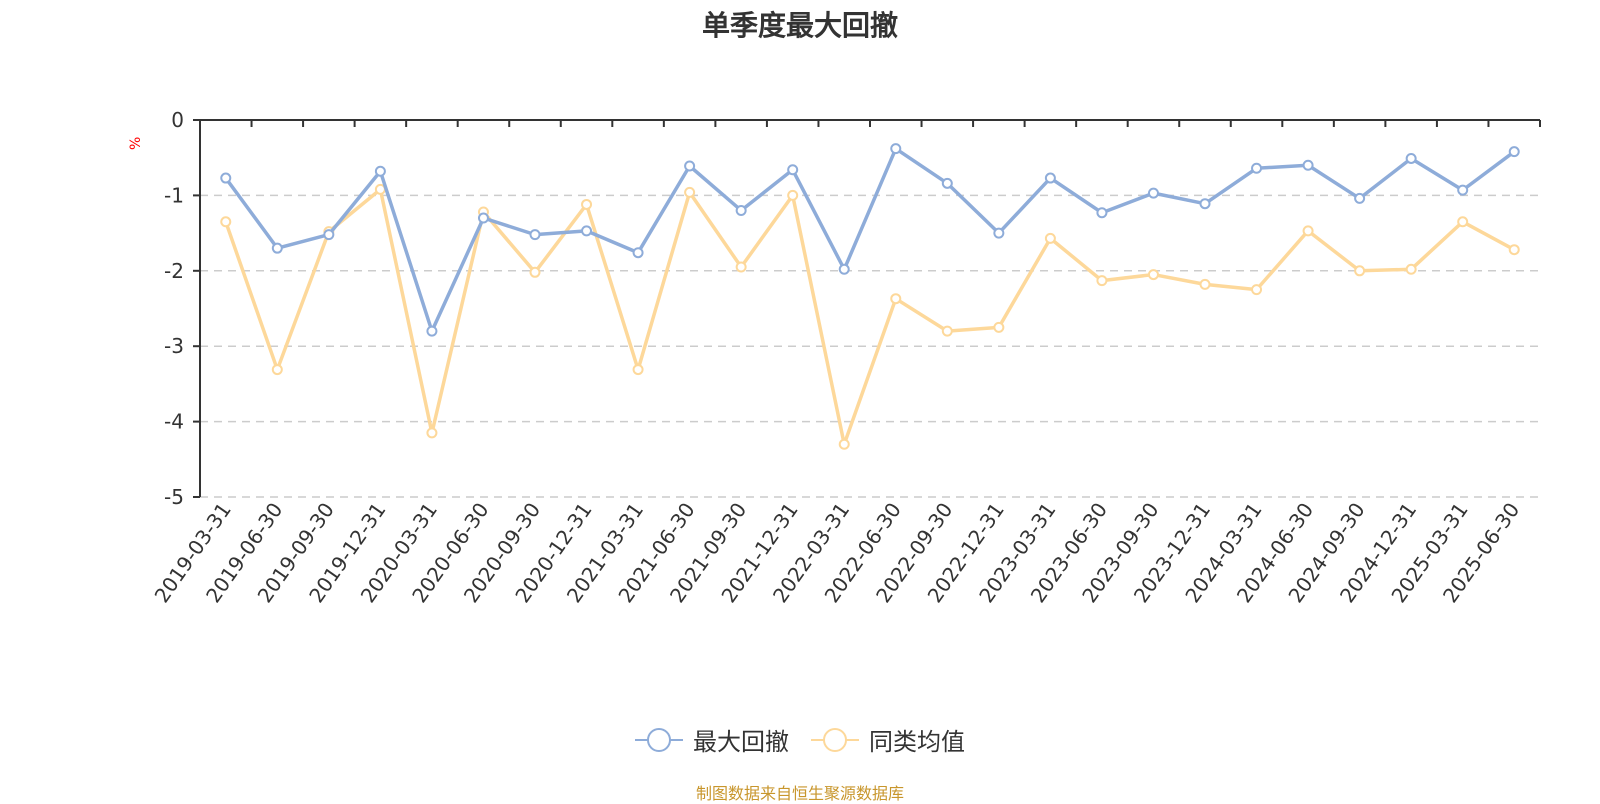 This screenshot has height=804, width=1600. Describe the element at coordinates (917, 742) in the screenshot. I see `legend-label: 同类均值` at that location.